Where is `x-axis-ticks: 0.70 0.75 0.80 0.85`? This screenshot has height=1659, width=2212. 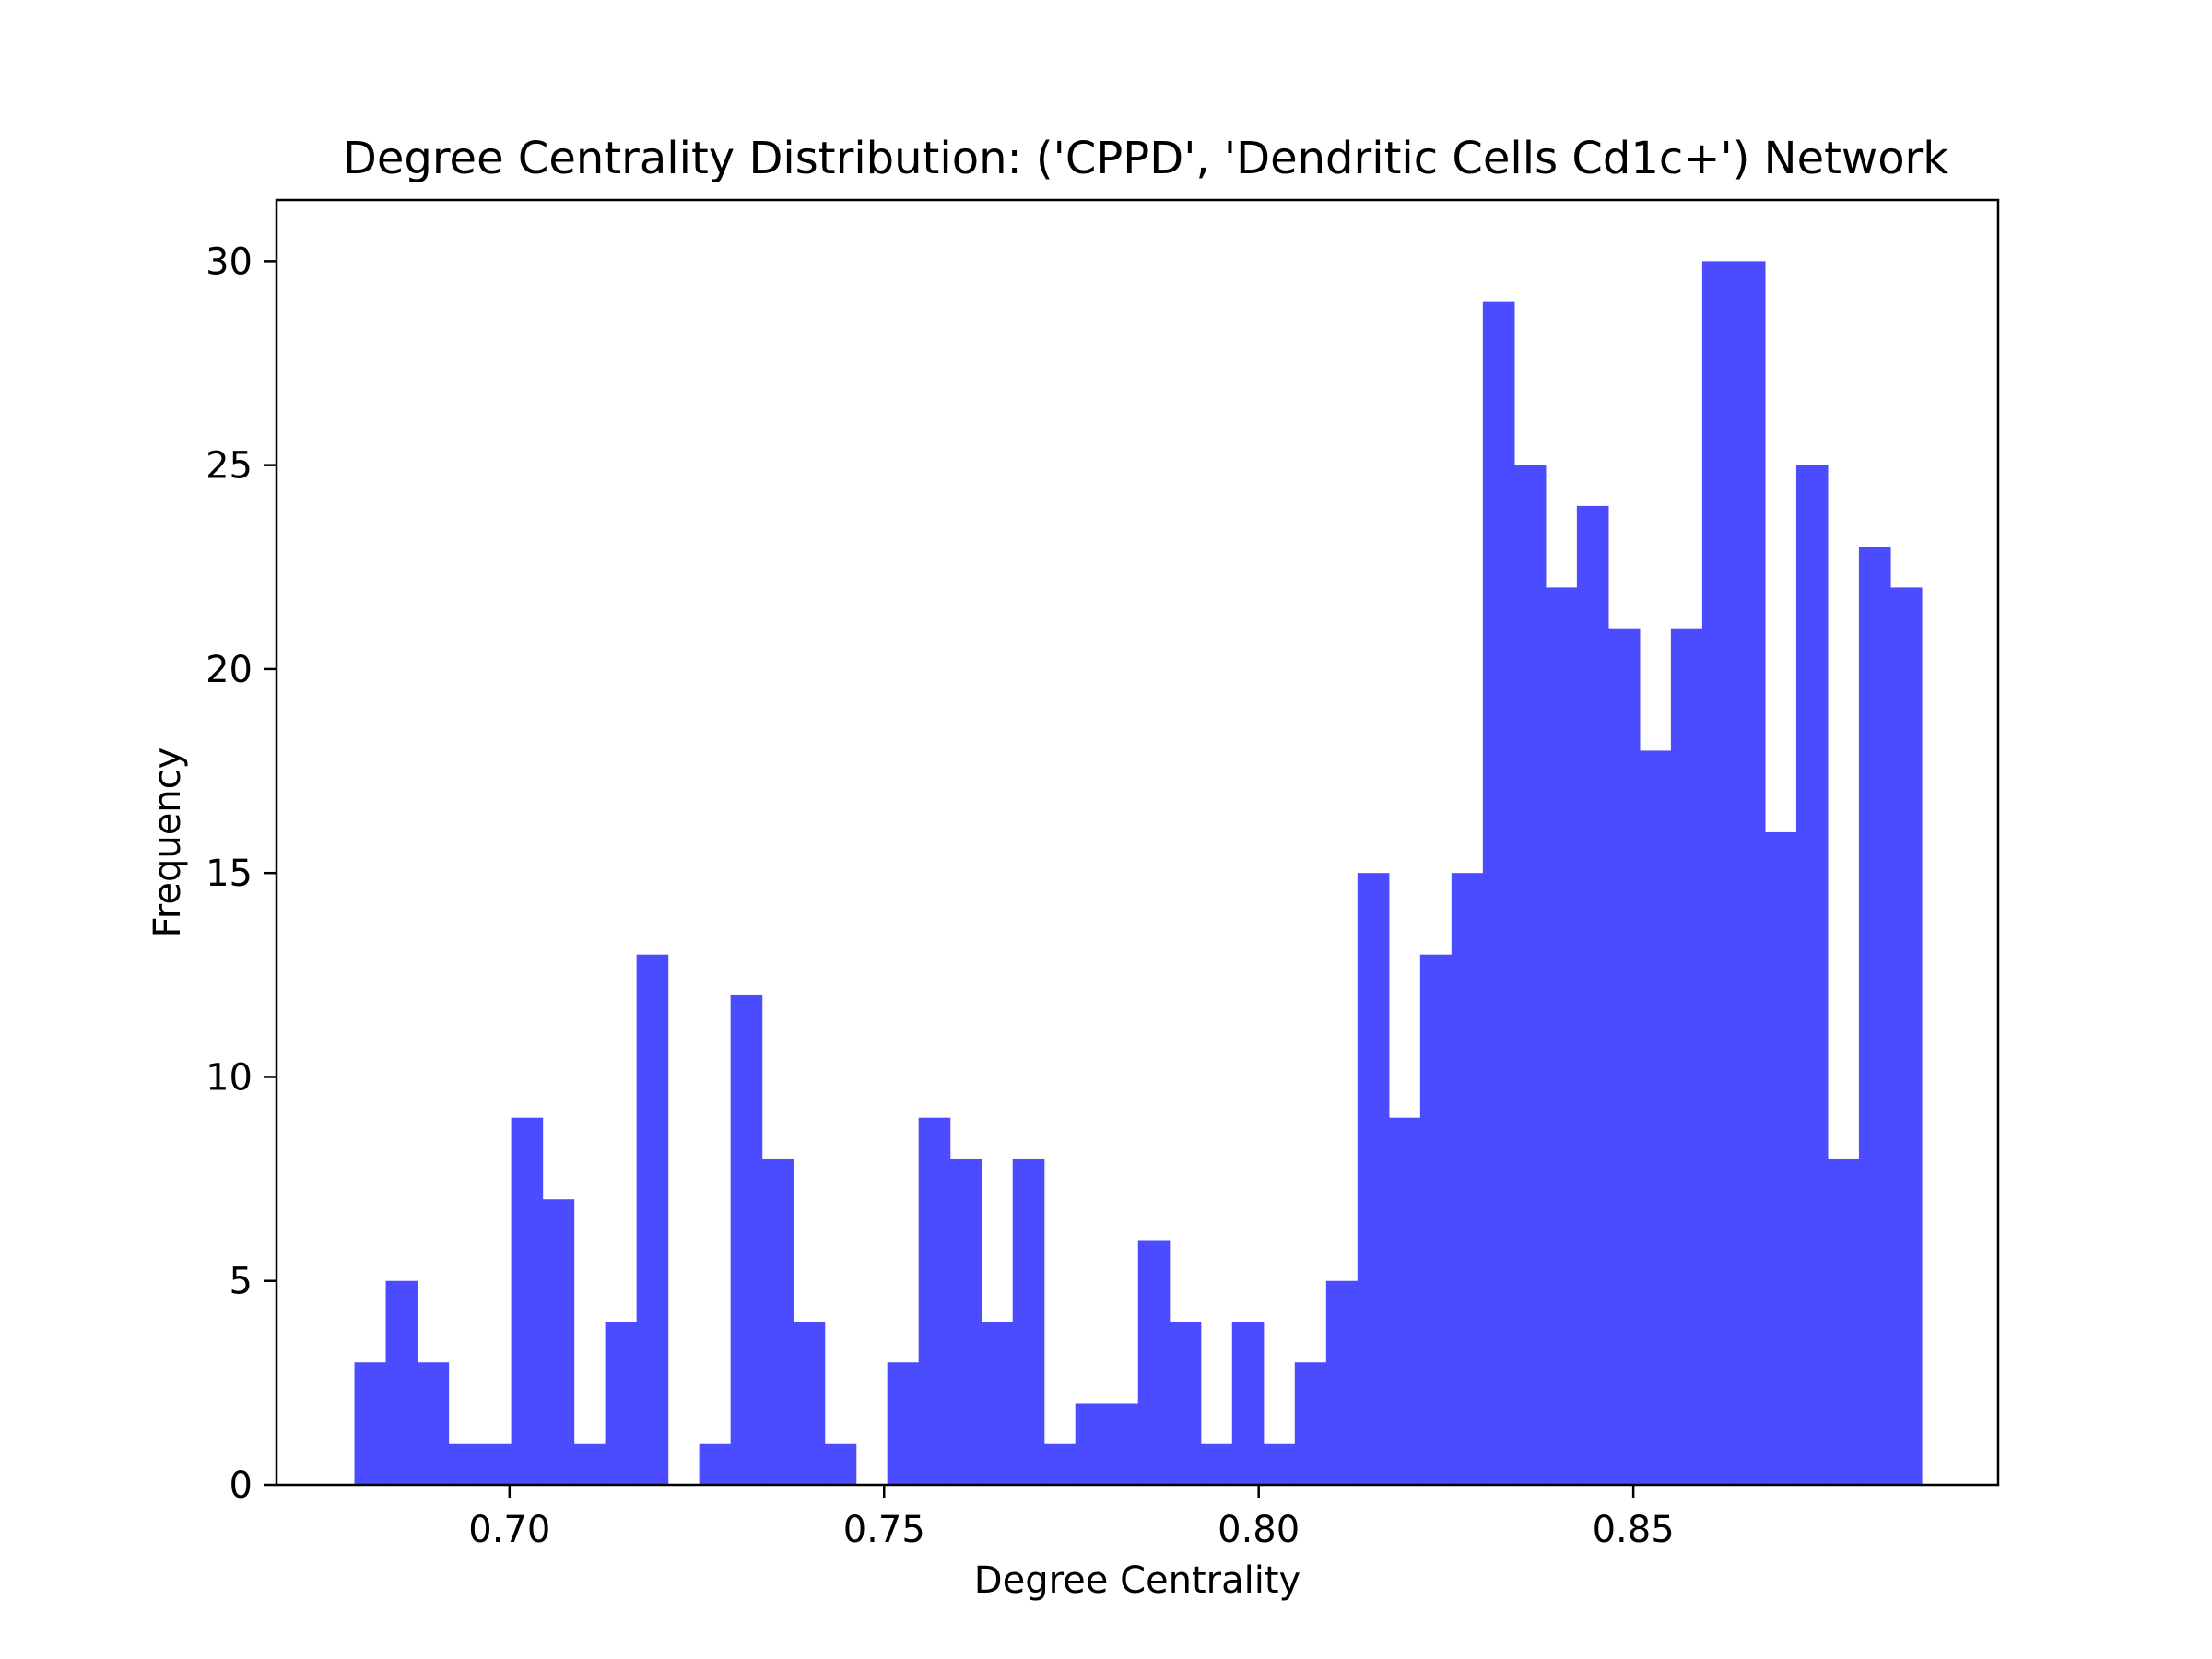
x-axis-ticks: 0.70 0.75 0.80 0.85 is located at coordinates (1071, 1518).